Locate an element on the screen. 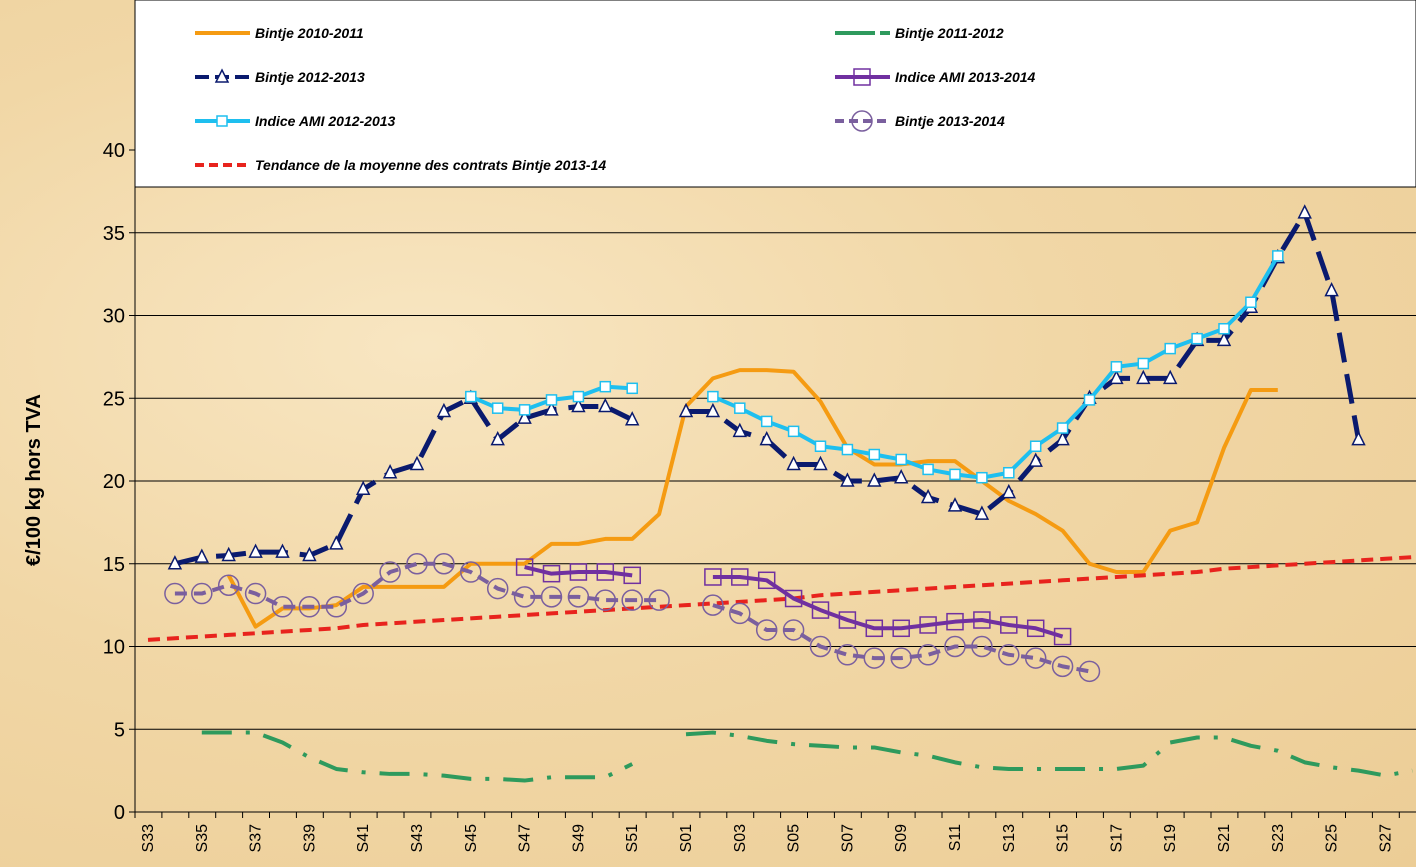  x-tick-label: S19 is located at coordinates (1170, 838).